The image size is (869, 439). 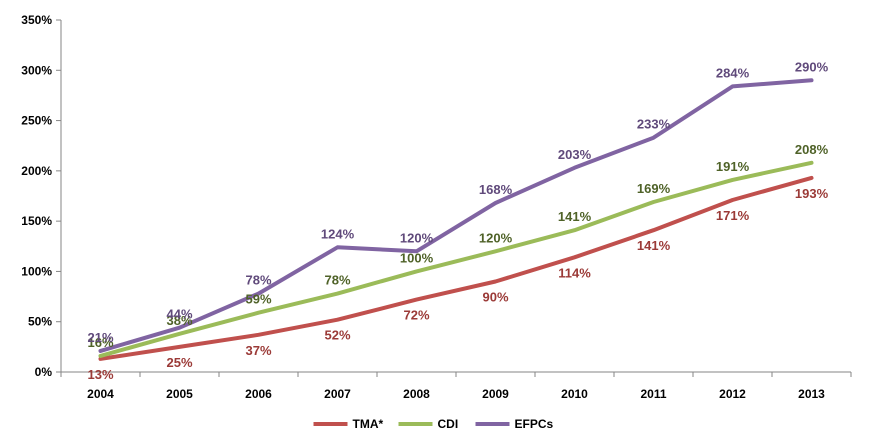 I want to click on x-tick-label: 2005, so click(x=179, y=394).